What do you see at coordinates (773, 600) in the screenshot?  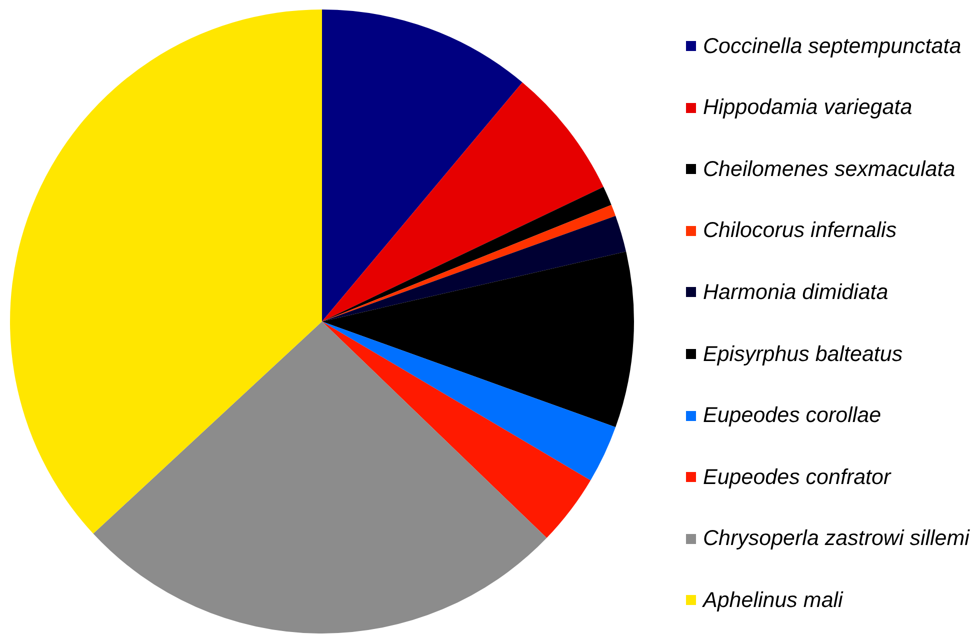 I see `legend-label: Aphelinus mali` at bounding box center [773, 600].